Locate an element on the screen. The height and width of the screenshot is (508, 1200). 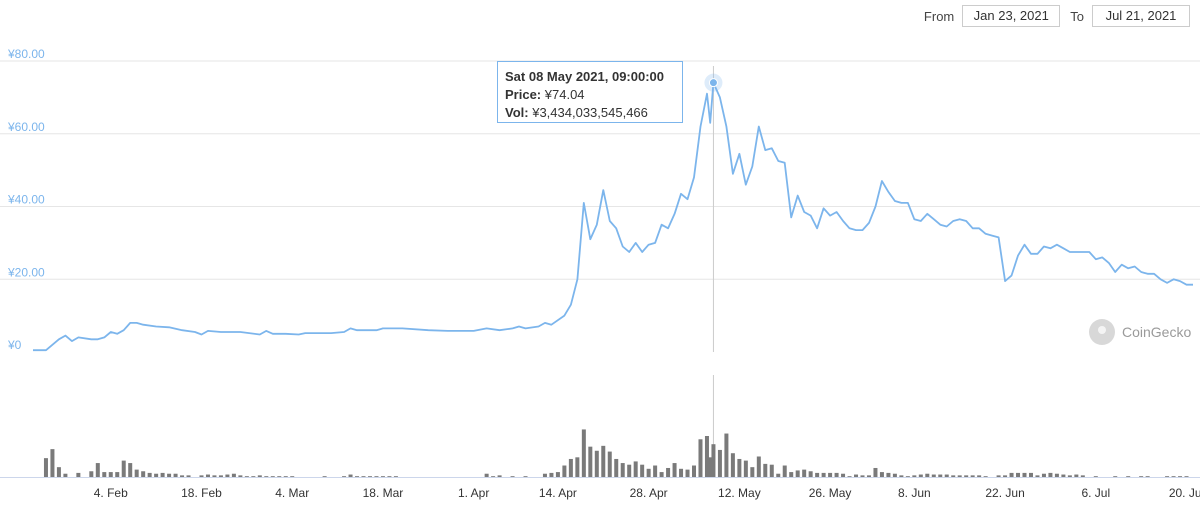
x-tick-label: 18. Mar is located at coordinates (383, 493).